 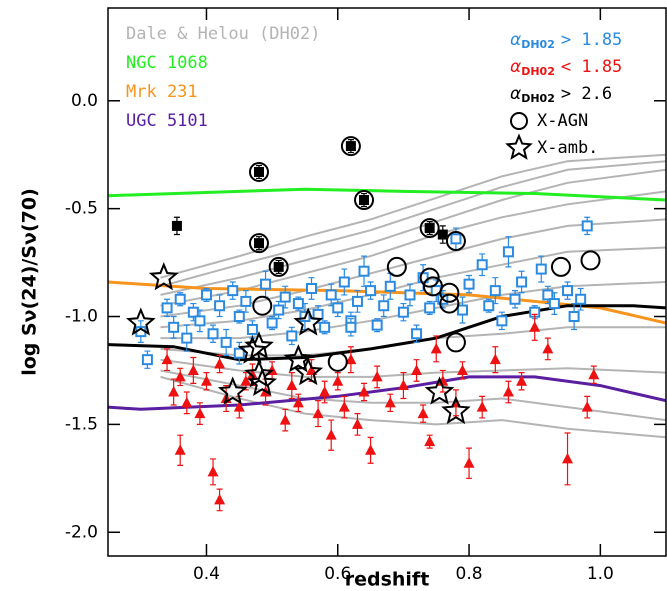 What do you see at coordinates (515, 94) in the screenshot?
I see `legend-alpha: α` at bounding box center [515, 94].